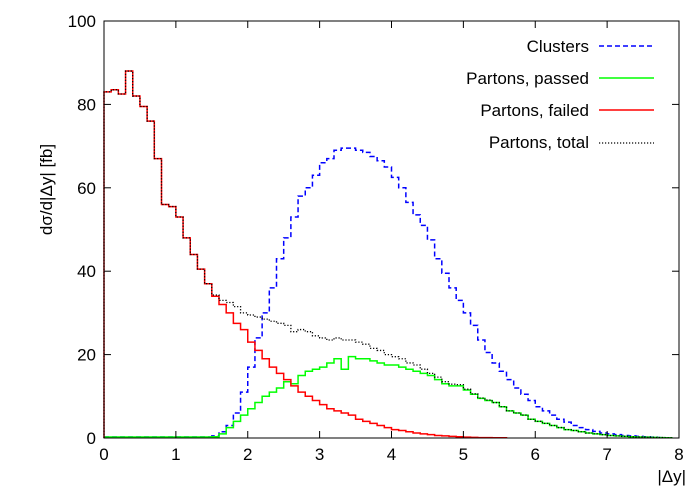  Describe the element at coordinates (175, 454) in the screenshot. I see `x-tick-label: 1` at that location.